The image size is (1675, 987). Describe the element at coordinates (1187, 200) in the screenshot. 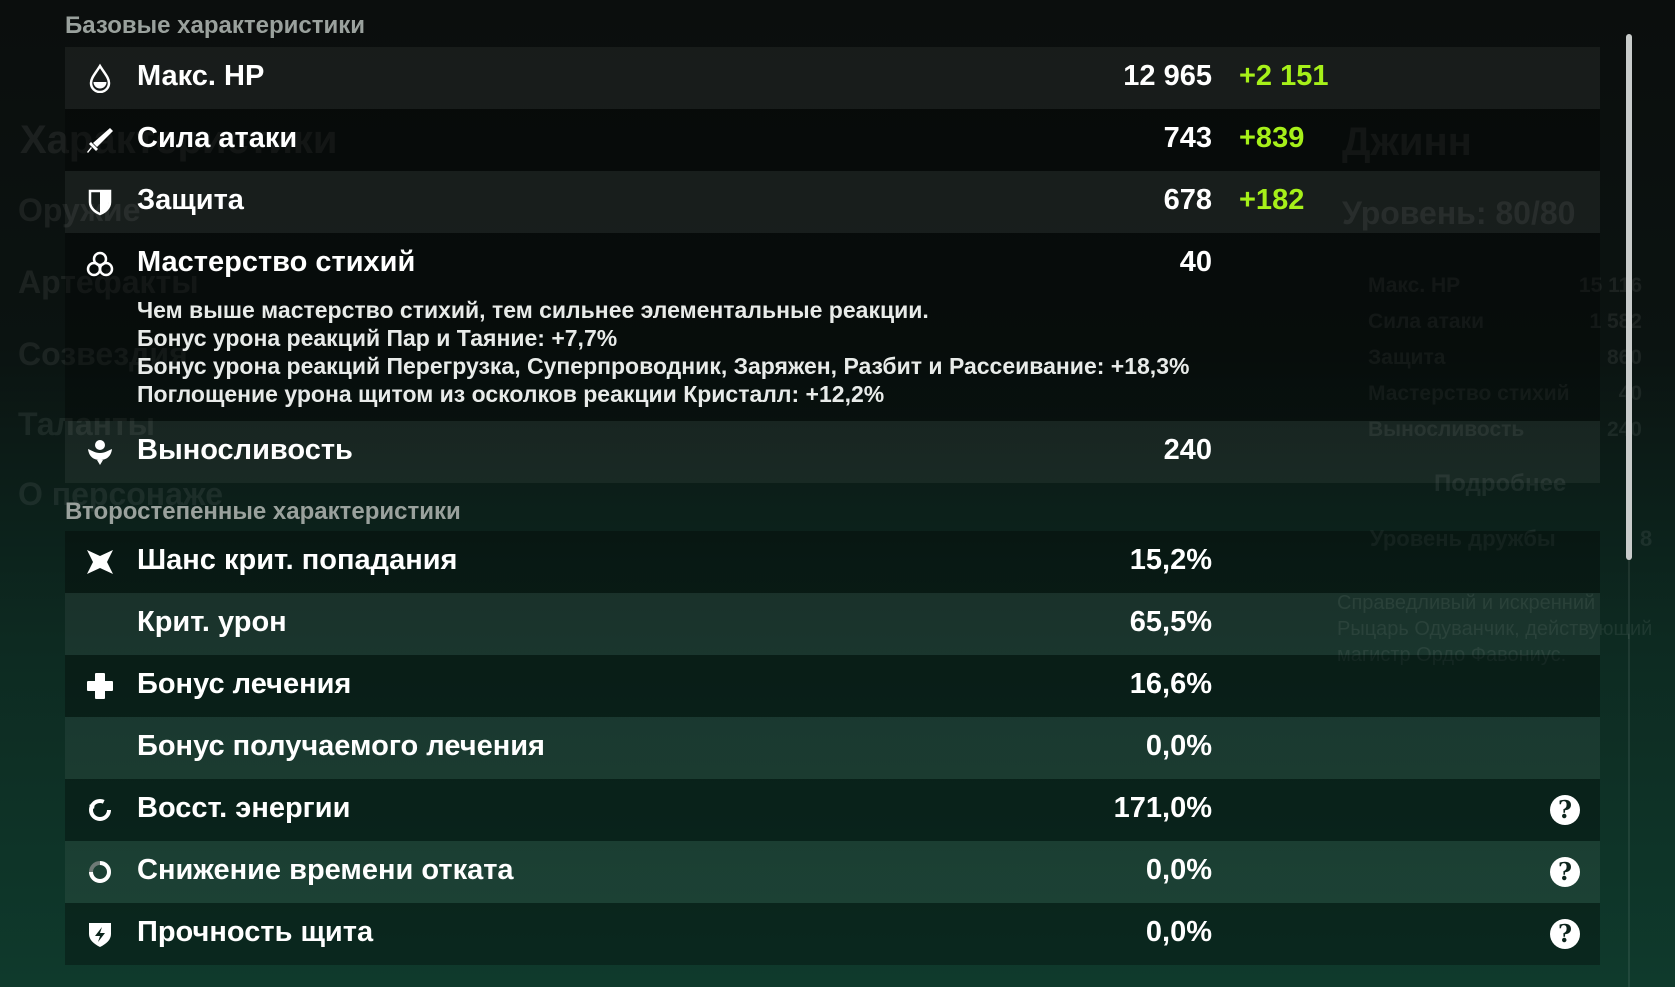

I see `stat-value: 678` at that location.